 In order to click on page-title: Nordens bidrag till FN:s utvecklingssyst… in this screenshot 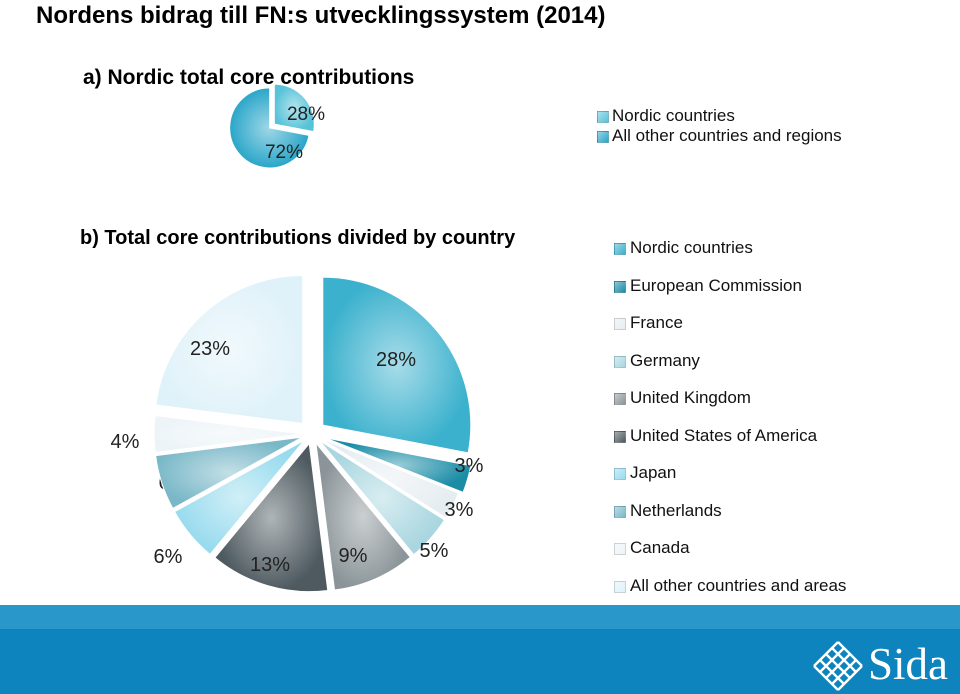, I will do `click(321, 15)`.